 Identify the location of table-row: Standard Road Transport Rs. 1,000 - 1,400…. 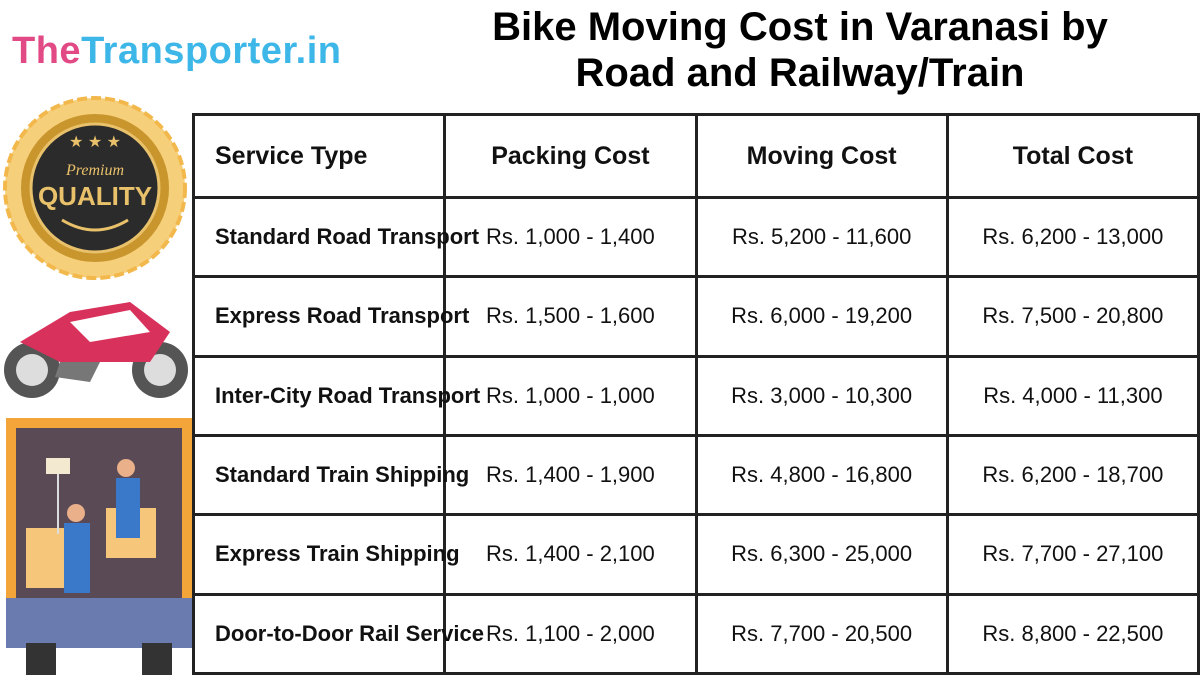
(695, 237).